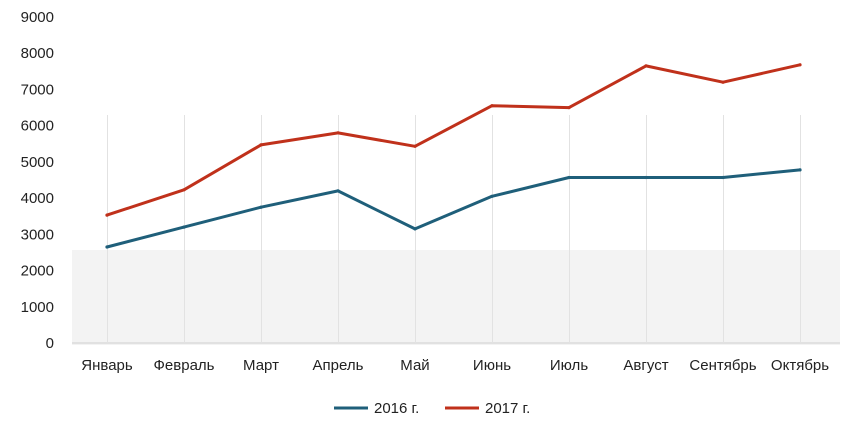 This screenshot has width=850, height=429. Describe the element at coordinates (37, 126) in the screenshot. I see `y-tick-label: 6000` at that location.